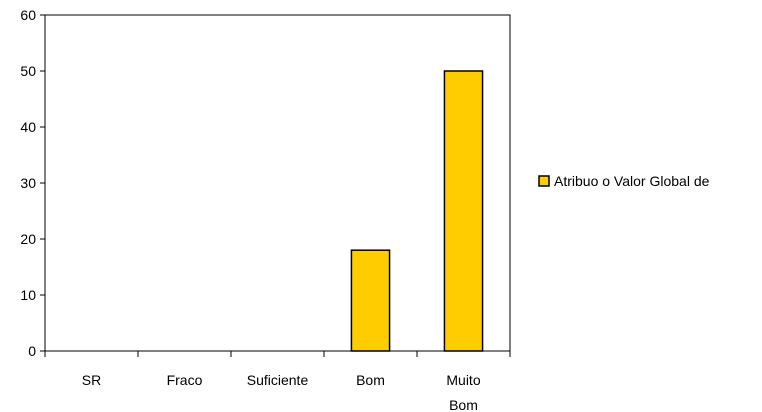  Describe the element at coordinates (28, 15) in the screenshot. I see `y-tick-label: 60` at that location.